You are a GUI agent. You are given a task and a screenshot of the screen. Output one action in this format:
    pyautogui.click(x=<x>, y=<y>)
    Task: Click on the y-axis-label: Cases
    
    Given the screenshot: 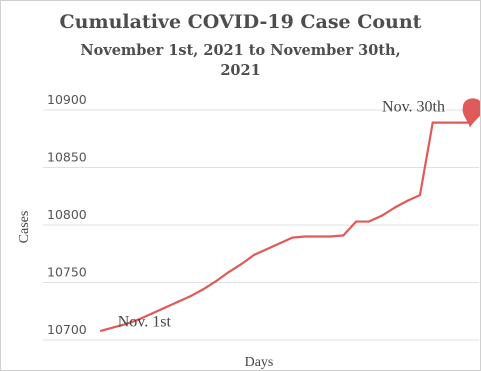 What is the action you would take?
    pyautogui.click(x=24, y=227)
    